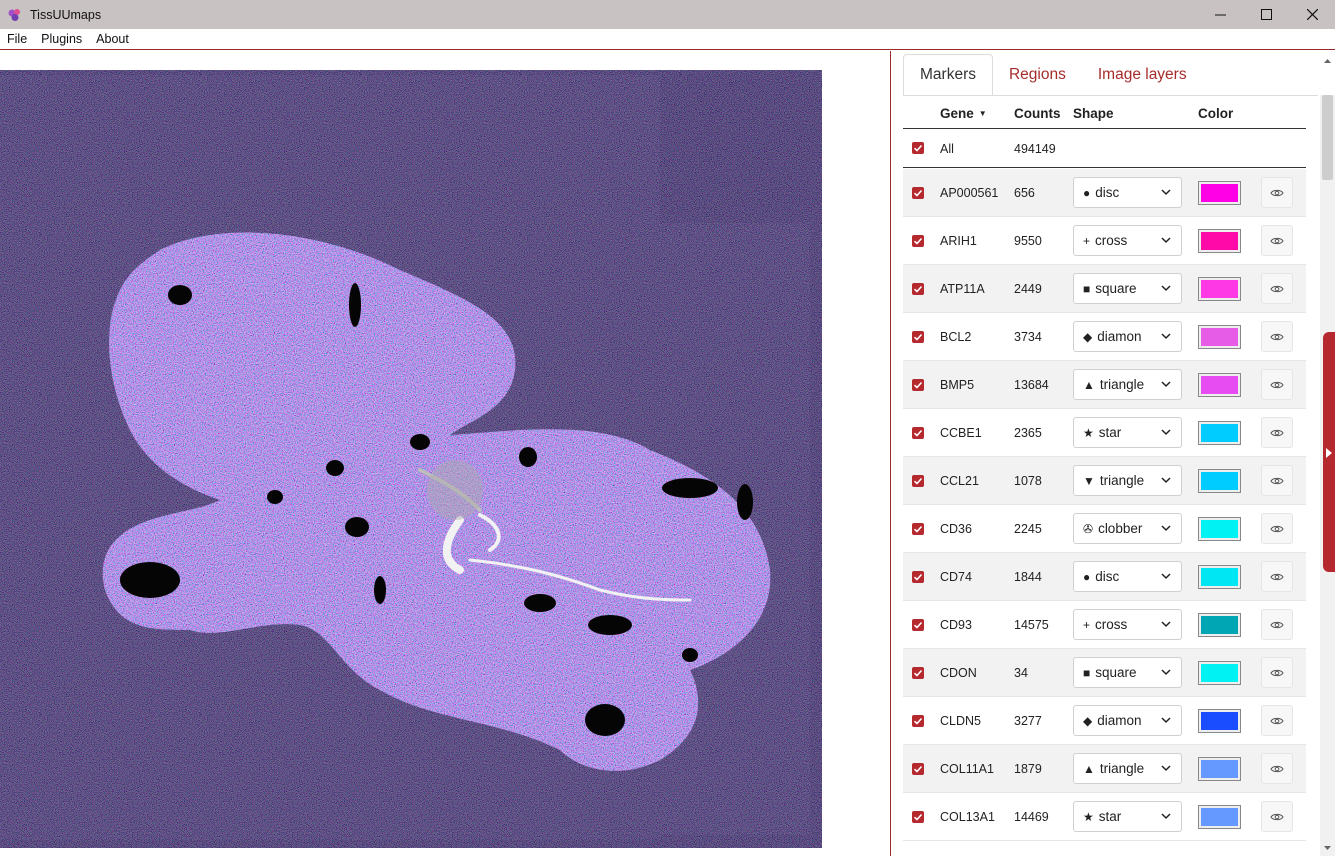 This screenshot has height=856, width=1335. Describe the element at coordinates (1327, 61) in the screenshot. I see `scroll-up-icon` at that location.